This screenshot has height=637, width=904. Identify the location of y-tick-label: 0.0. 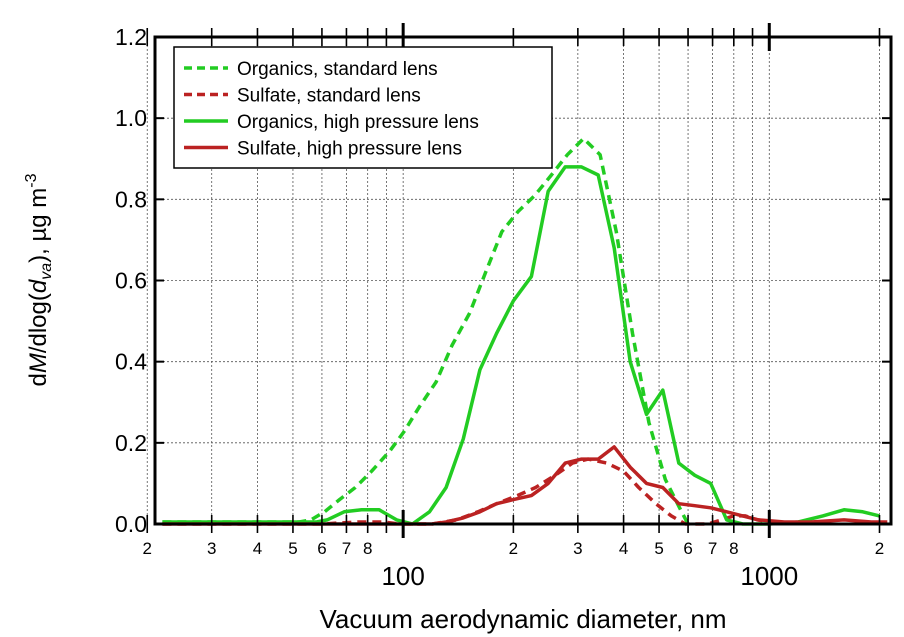
(131, 524).